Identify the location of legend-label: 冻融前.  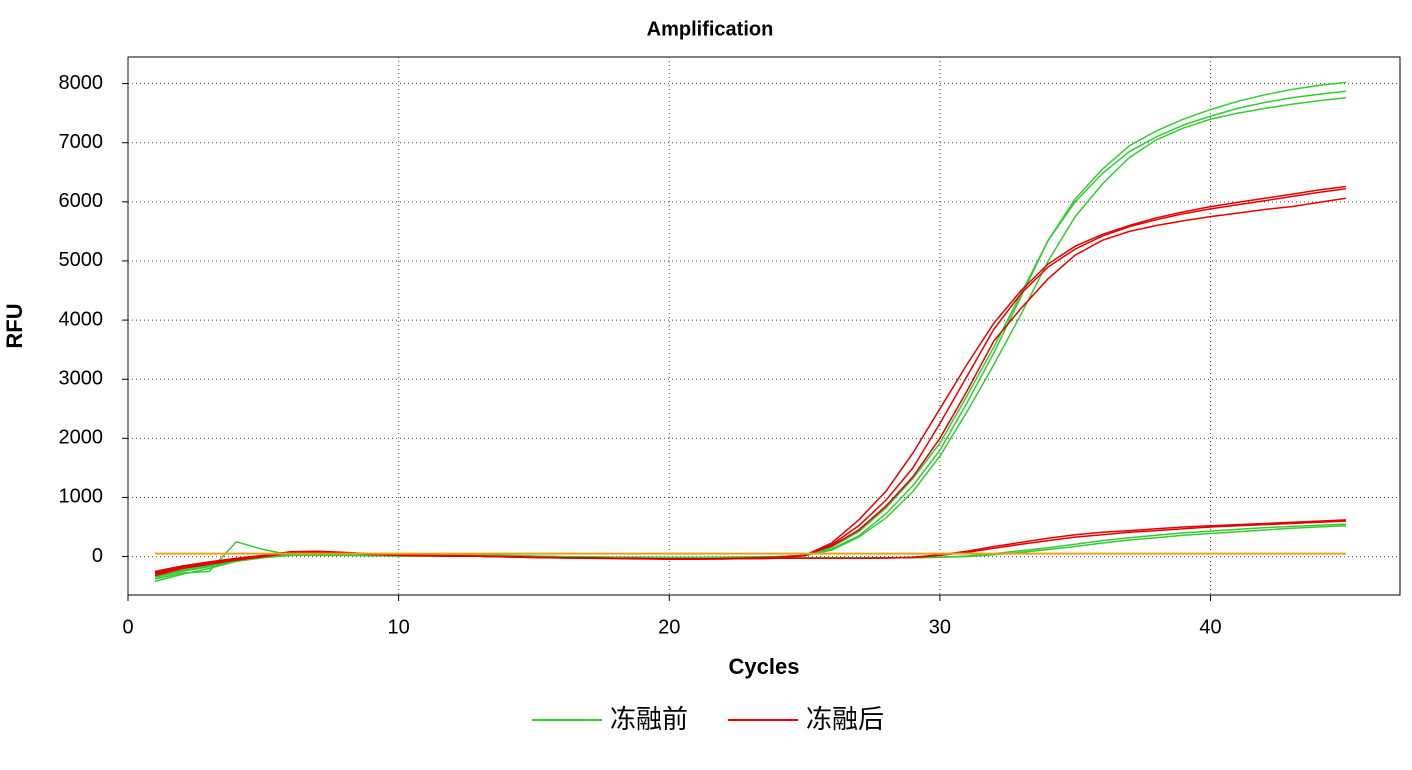
(649, 719).